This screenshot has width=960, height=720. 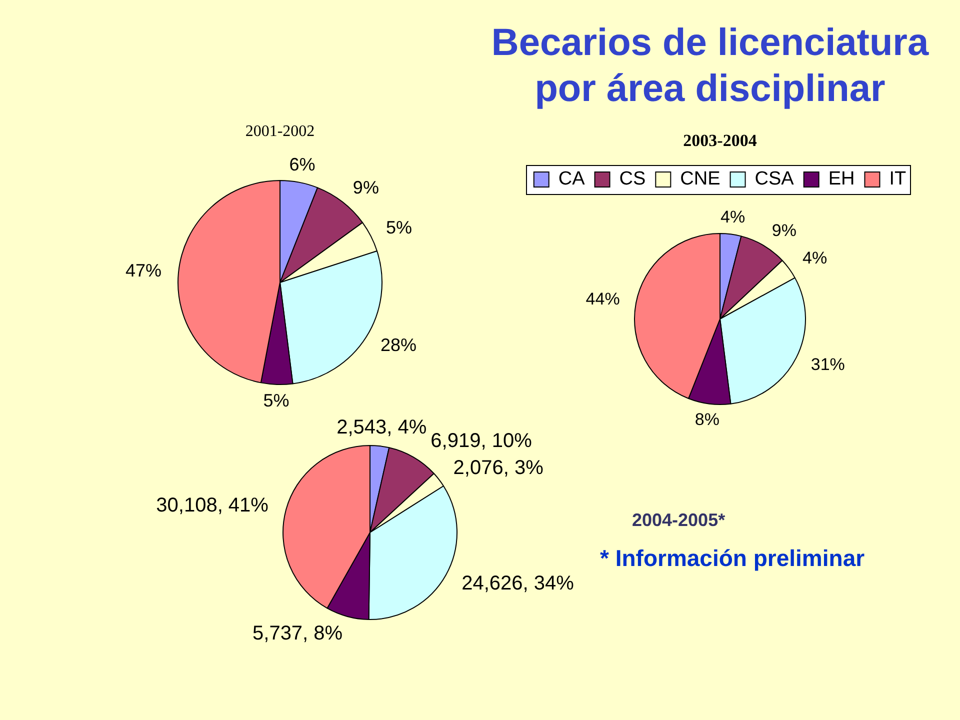 What do you see at coordinates (297, 633) in the screenshot?
I see `data-label: 5,737, 8%` at bounding box center [297, 633].